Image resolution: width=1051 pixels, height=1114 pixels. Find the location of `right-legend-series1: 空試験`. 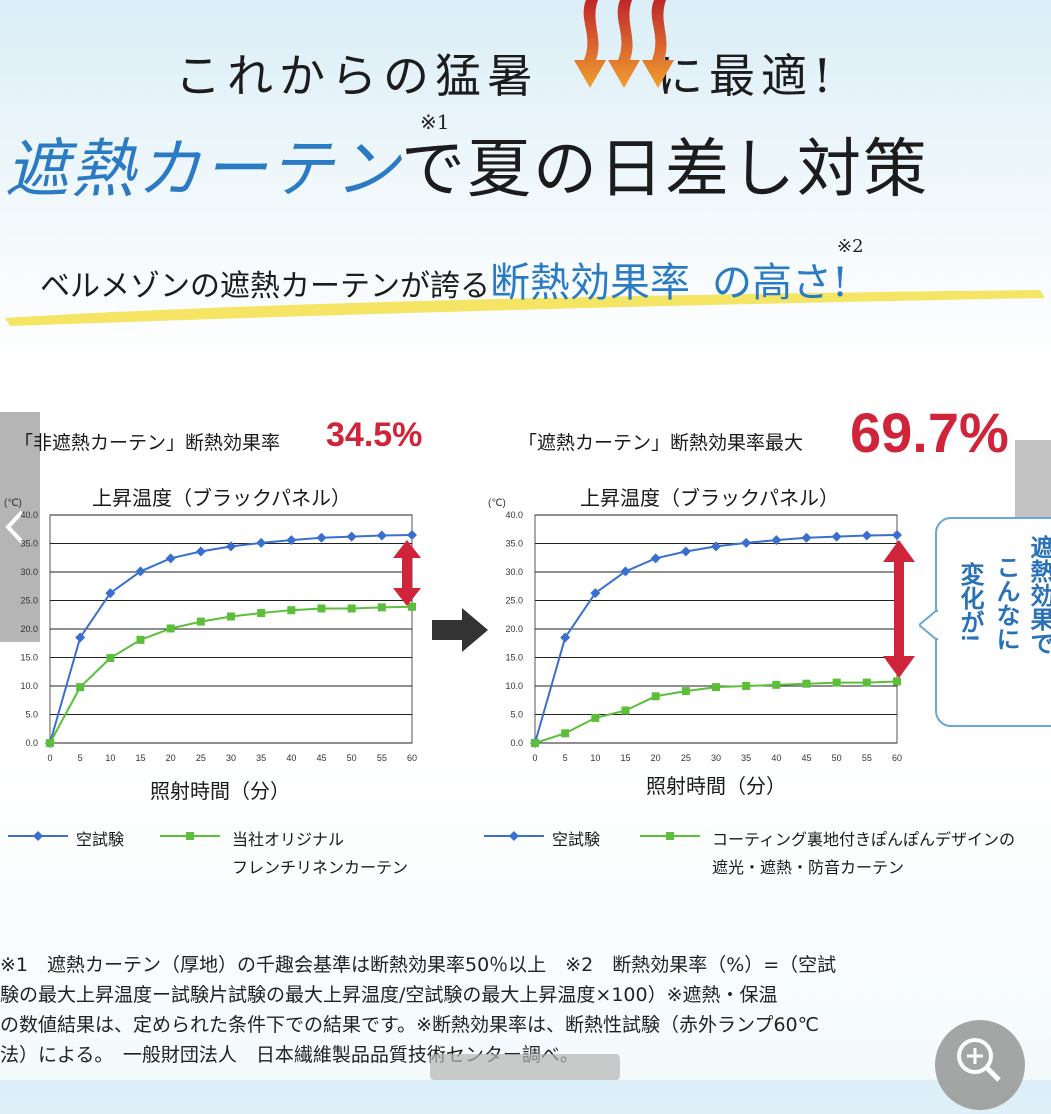

right-legend-series1: 空試験 is located at coordinates (576, 840).